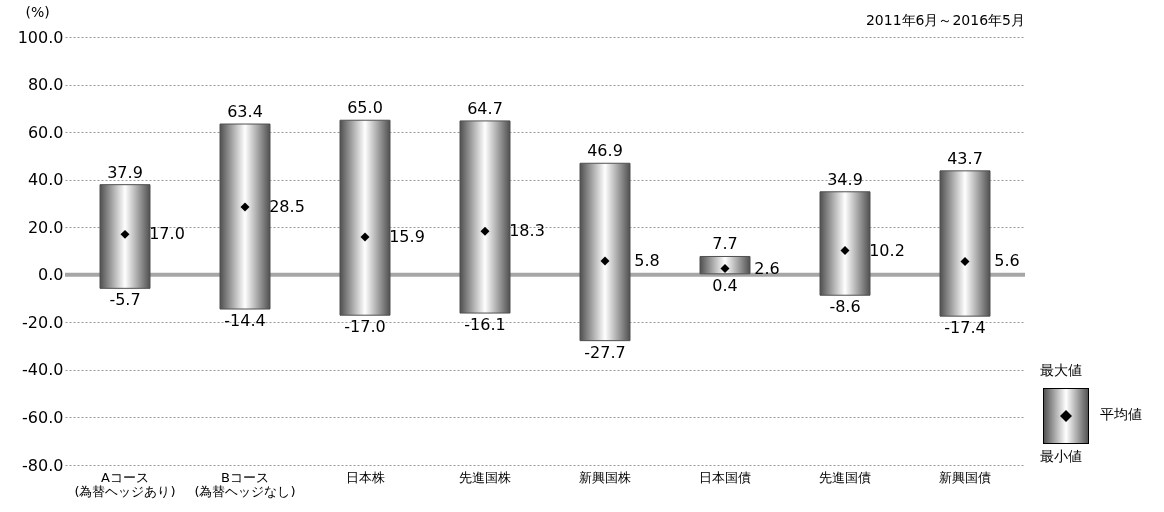 Image resolution: width=1164 pixels, height=512 pixels. Describe the element at coordinates (287, 207) in the screenshot. I see `data-label: 28.5` at that location.